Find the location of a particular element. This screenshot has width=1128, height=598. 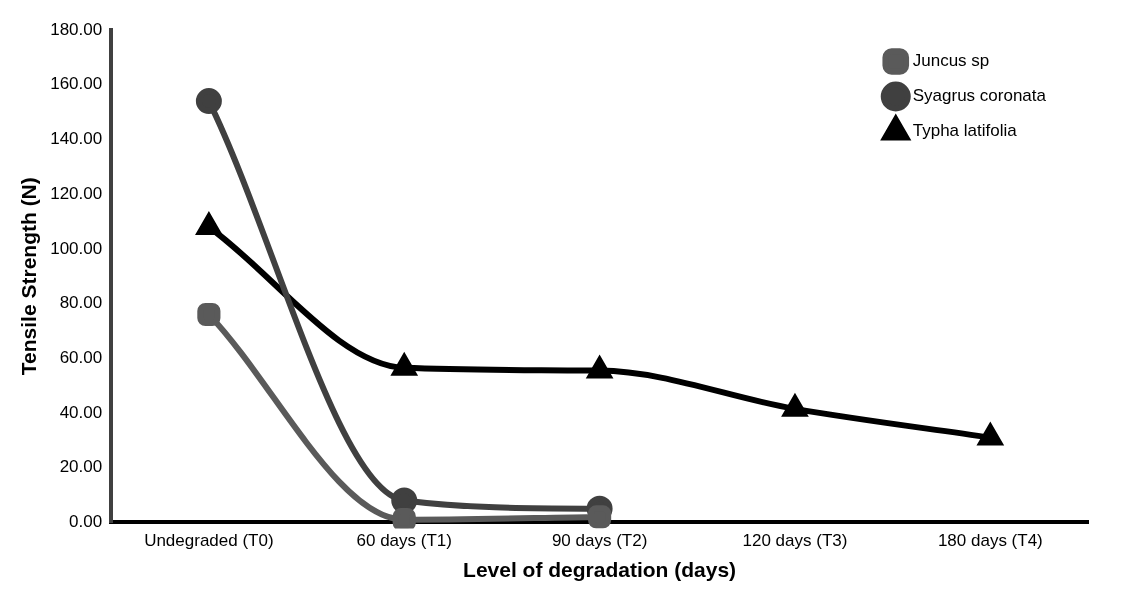

x-tick-label: 90 days (T2) is located at coordinates (599, 541).